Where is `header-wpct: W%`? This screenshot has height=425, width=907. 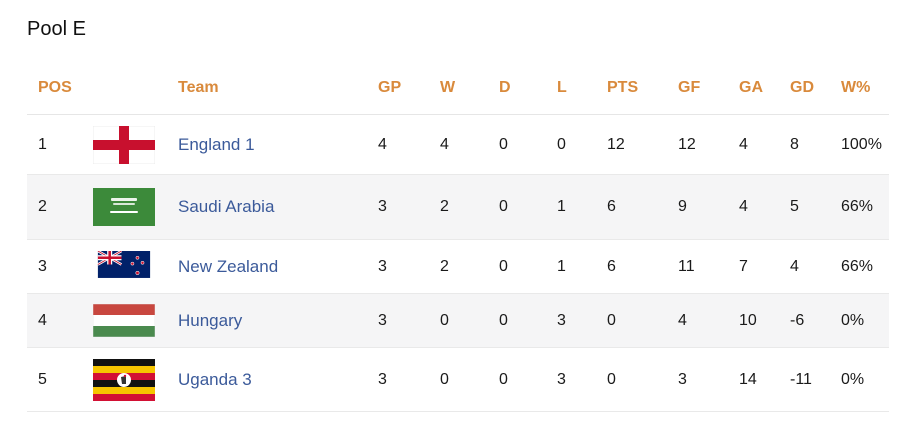
header-wpct: W% is located at coordinates (865, 88).